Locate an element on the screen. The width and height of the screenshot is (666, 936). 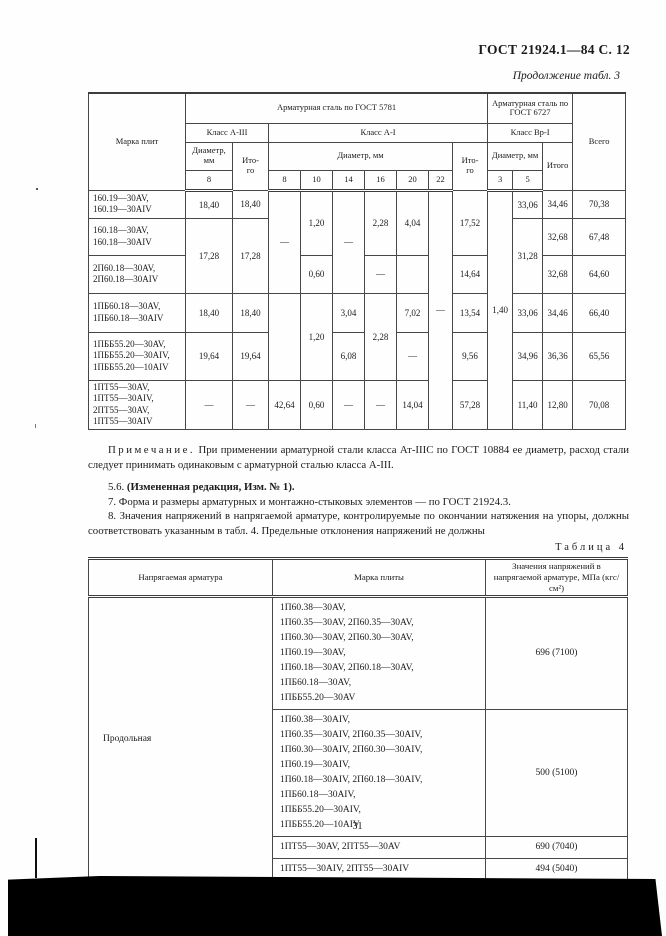
table3-value-cell: 67,48 is located at coordinates (599, 236).